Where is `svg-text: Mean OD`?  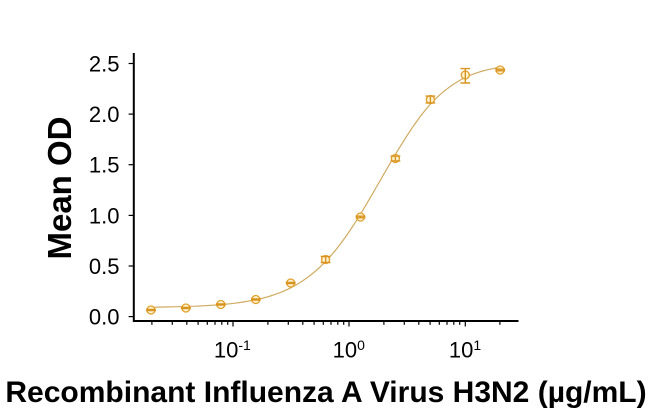 svg-text: Mean OD is located at coordinates (59, 187).